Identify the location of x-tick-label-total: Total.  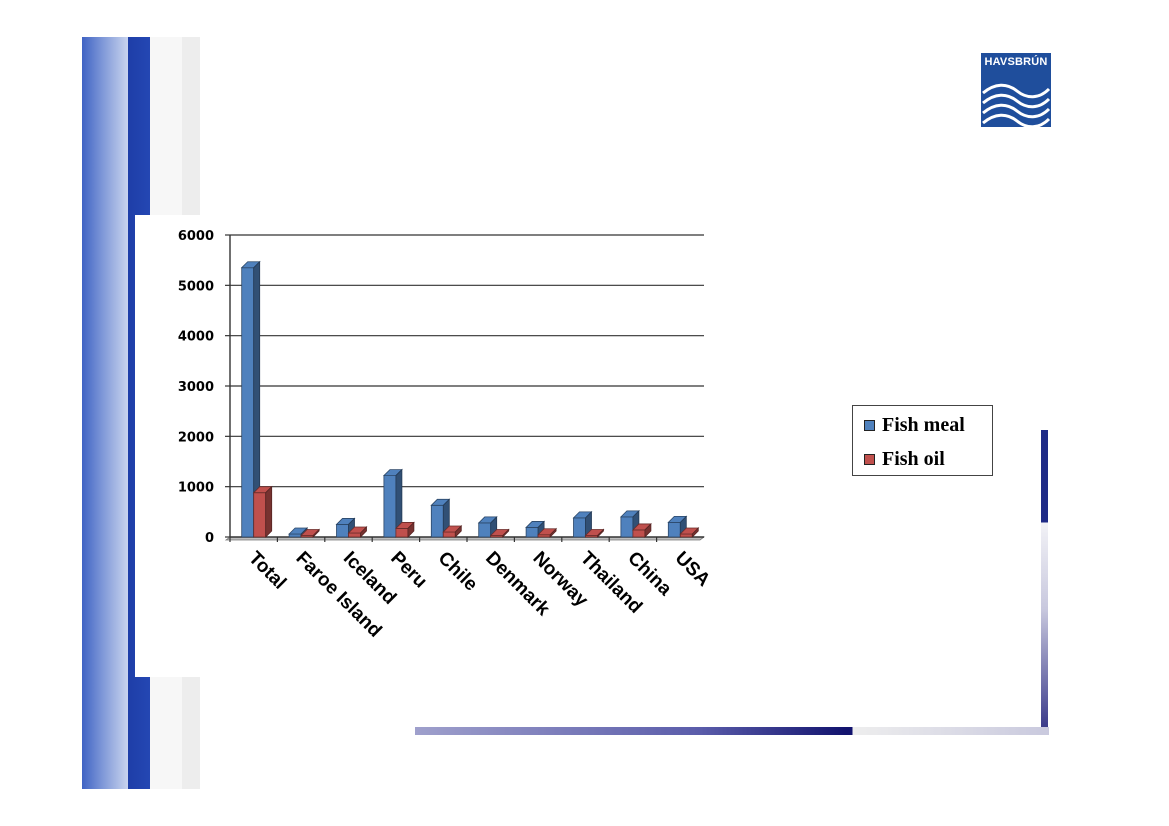
(267, 571).